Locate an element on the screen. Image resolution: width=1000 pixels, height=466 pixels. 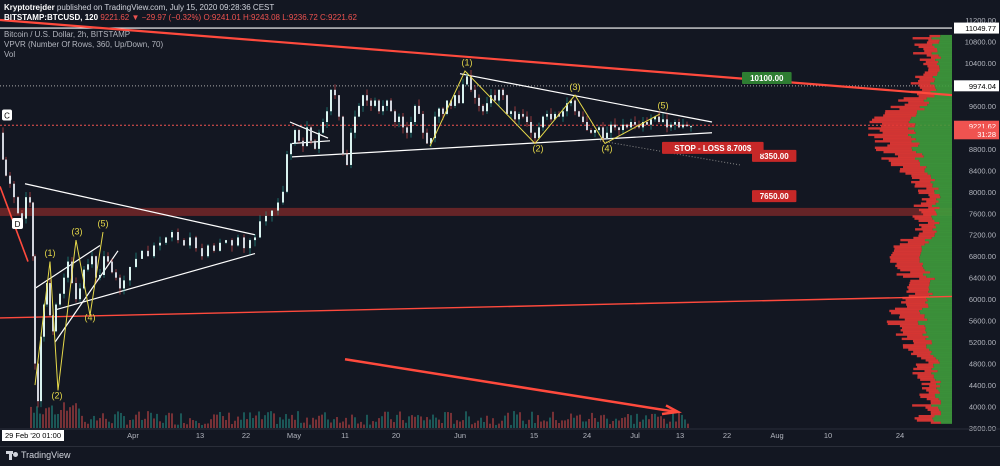
indicator-vpvr: VPVR (Number Of Rows, 360, Up/Down, 70) is located at coordinates (84, 44).